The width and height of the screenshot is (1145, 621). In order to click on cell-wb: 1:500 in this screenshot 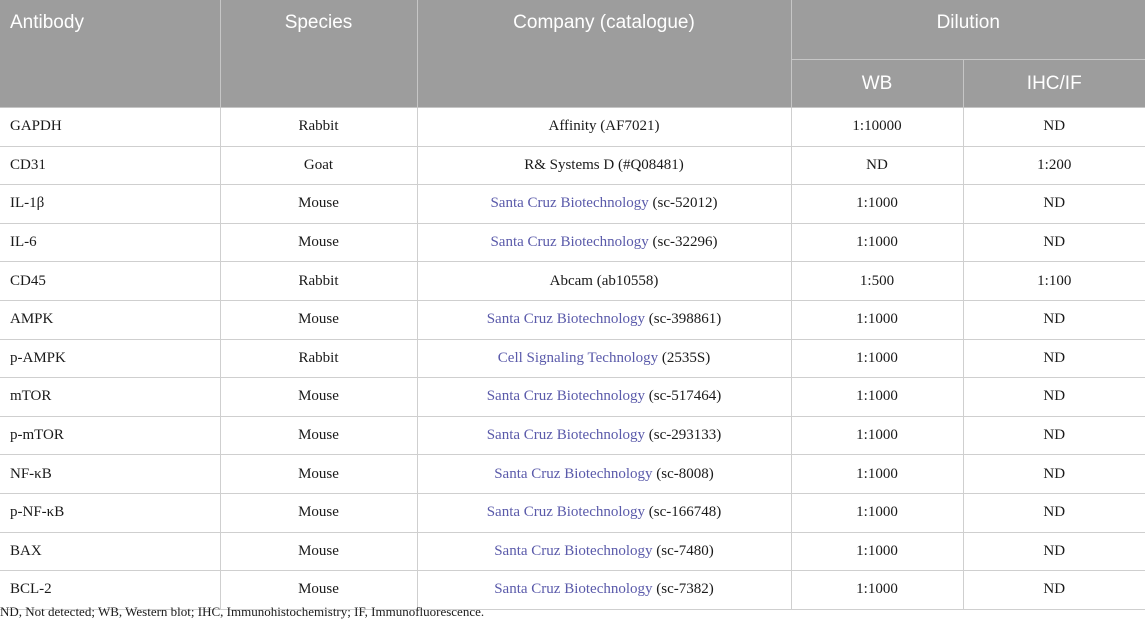, I will do `click(877, 281)`.